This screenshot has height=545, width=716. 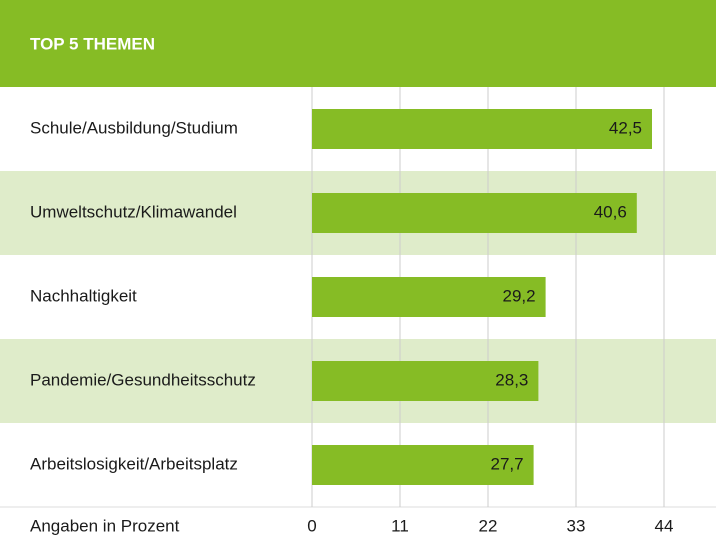 I want to click on value-label: 42,5, so click(x=625, y=127).